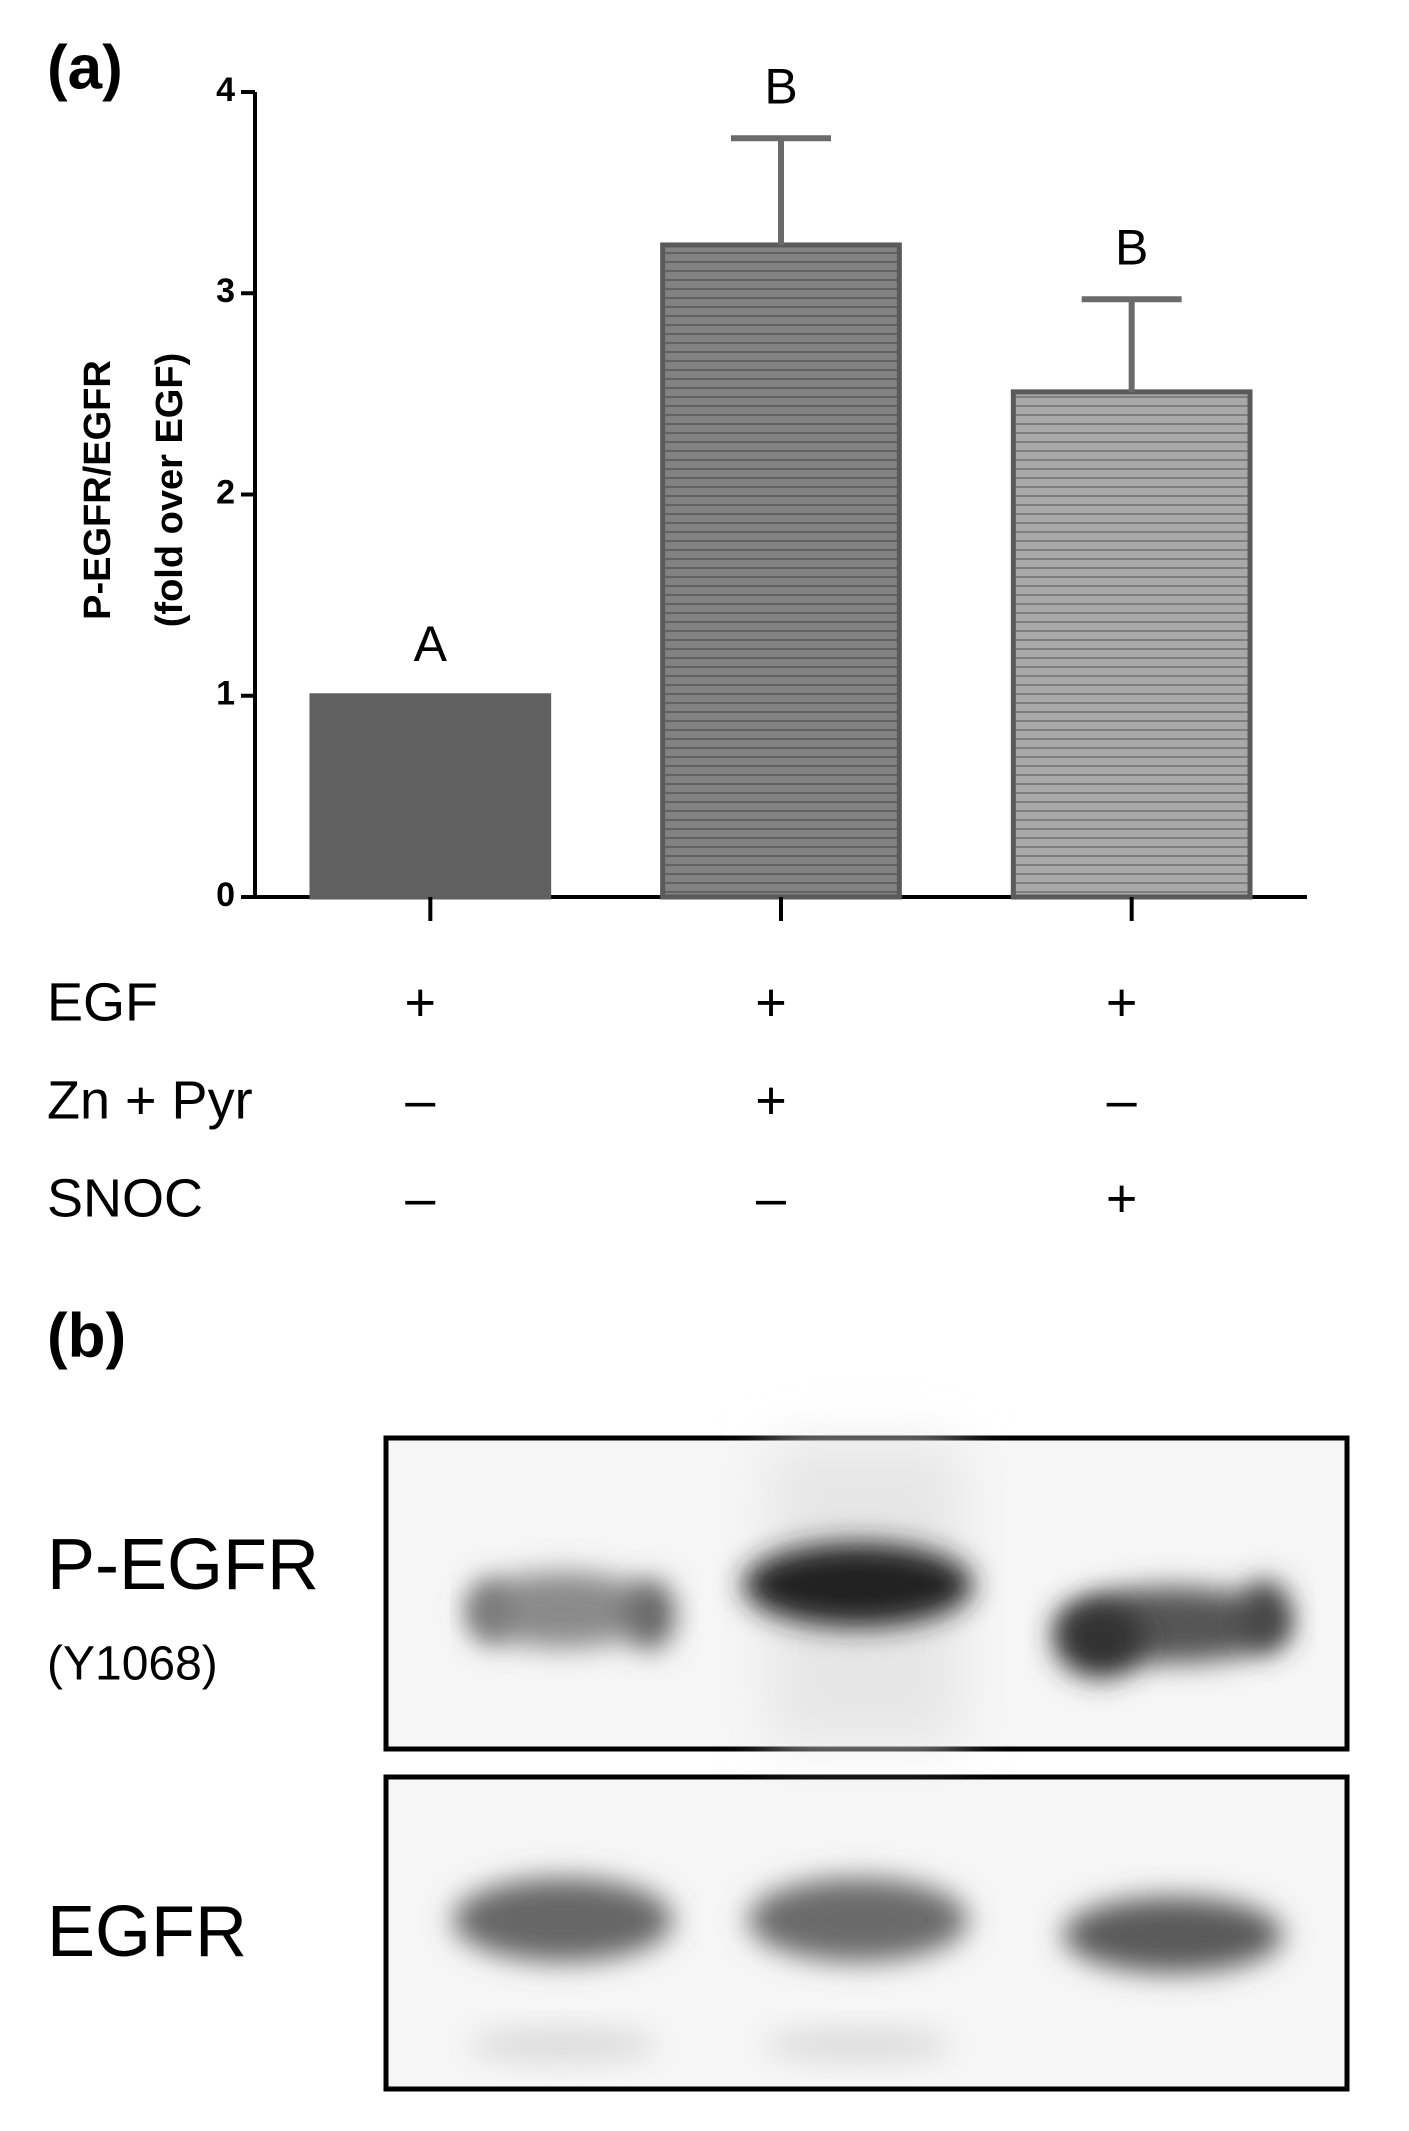  I want to click on blot-row-sublabel: (Y1068), so click(132, 1664).